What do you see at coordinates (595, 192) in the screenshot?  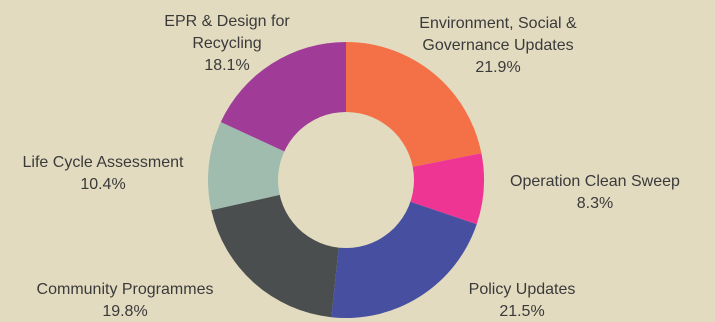 I see `slice-label-1: Operation Clean Sweep 8.3%` at bounding box center [595, 192].